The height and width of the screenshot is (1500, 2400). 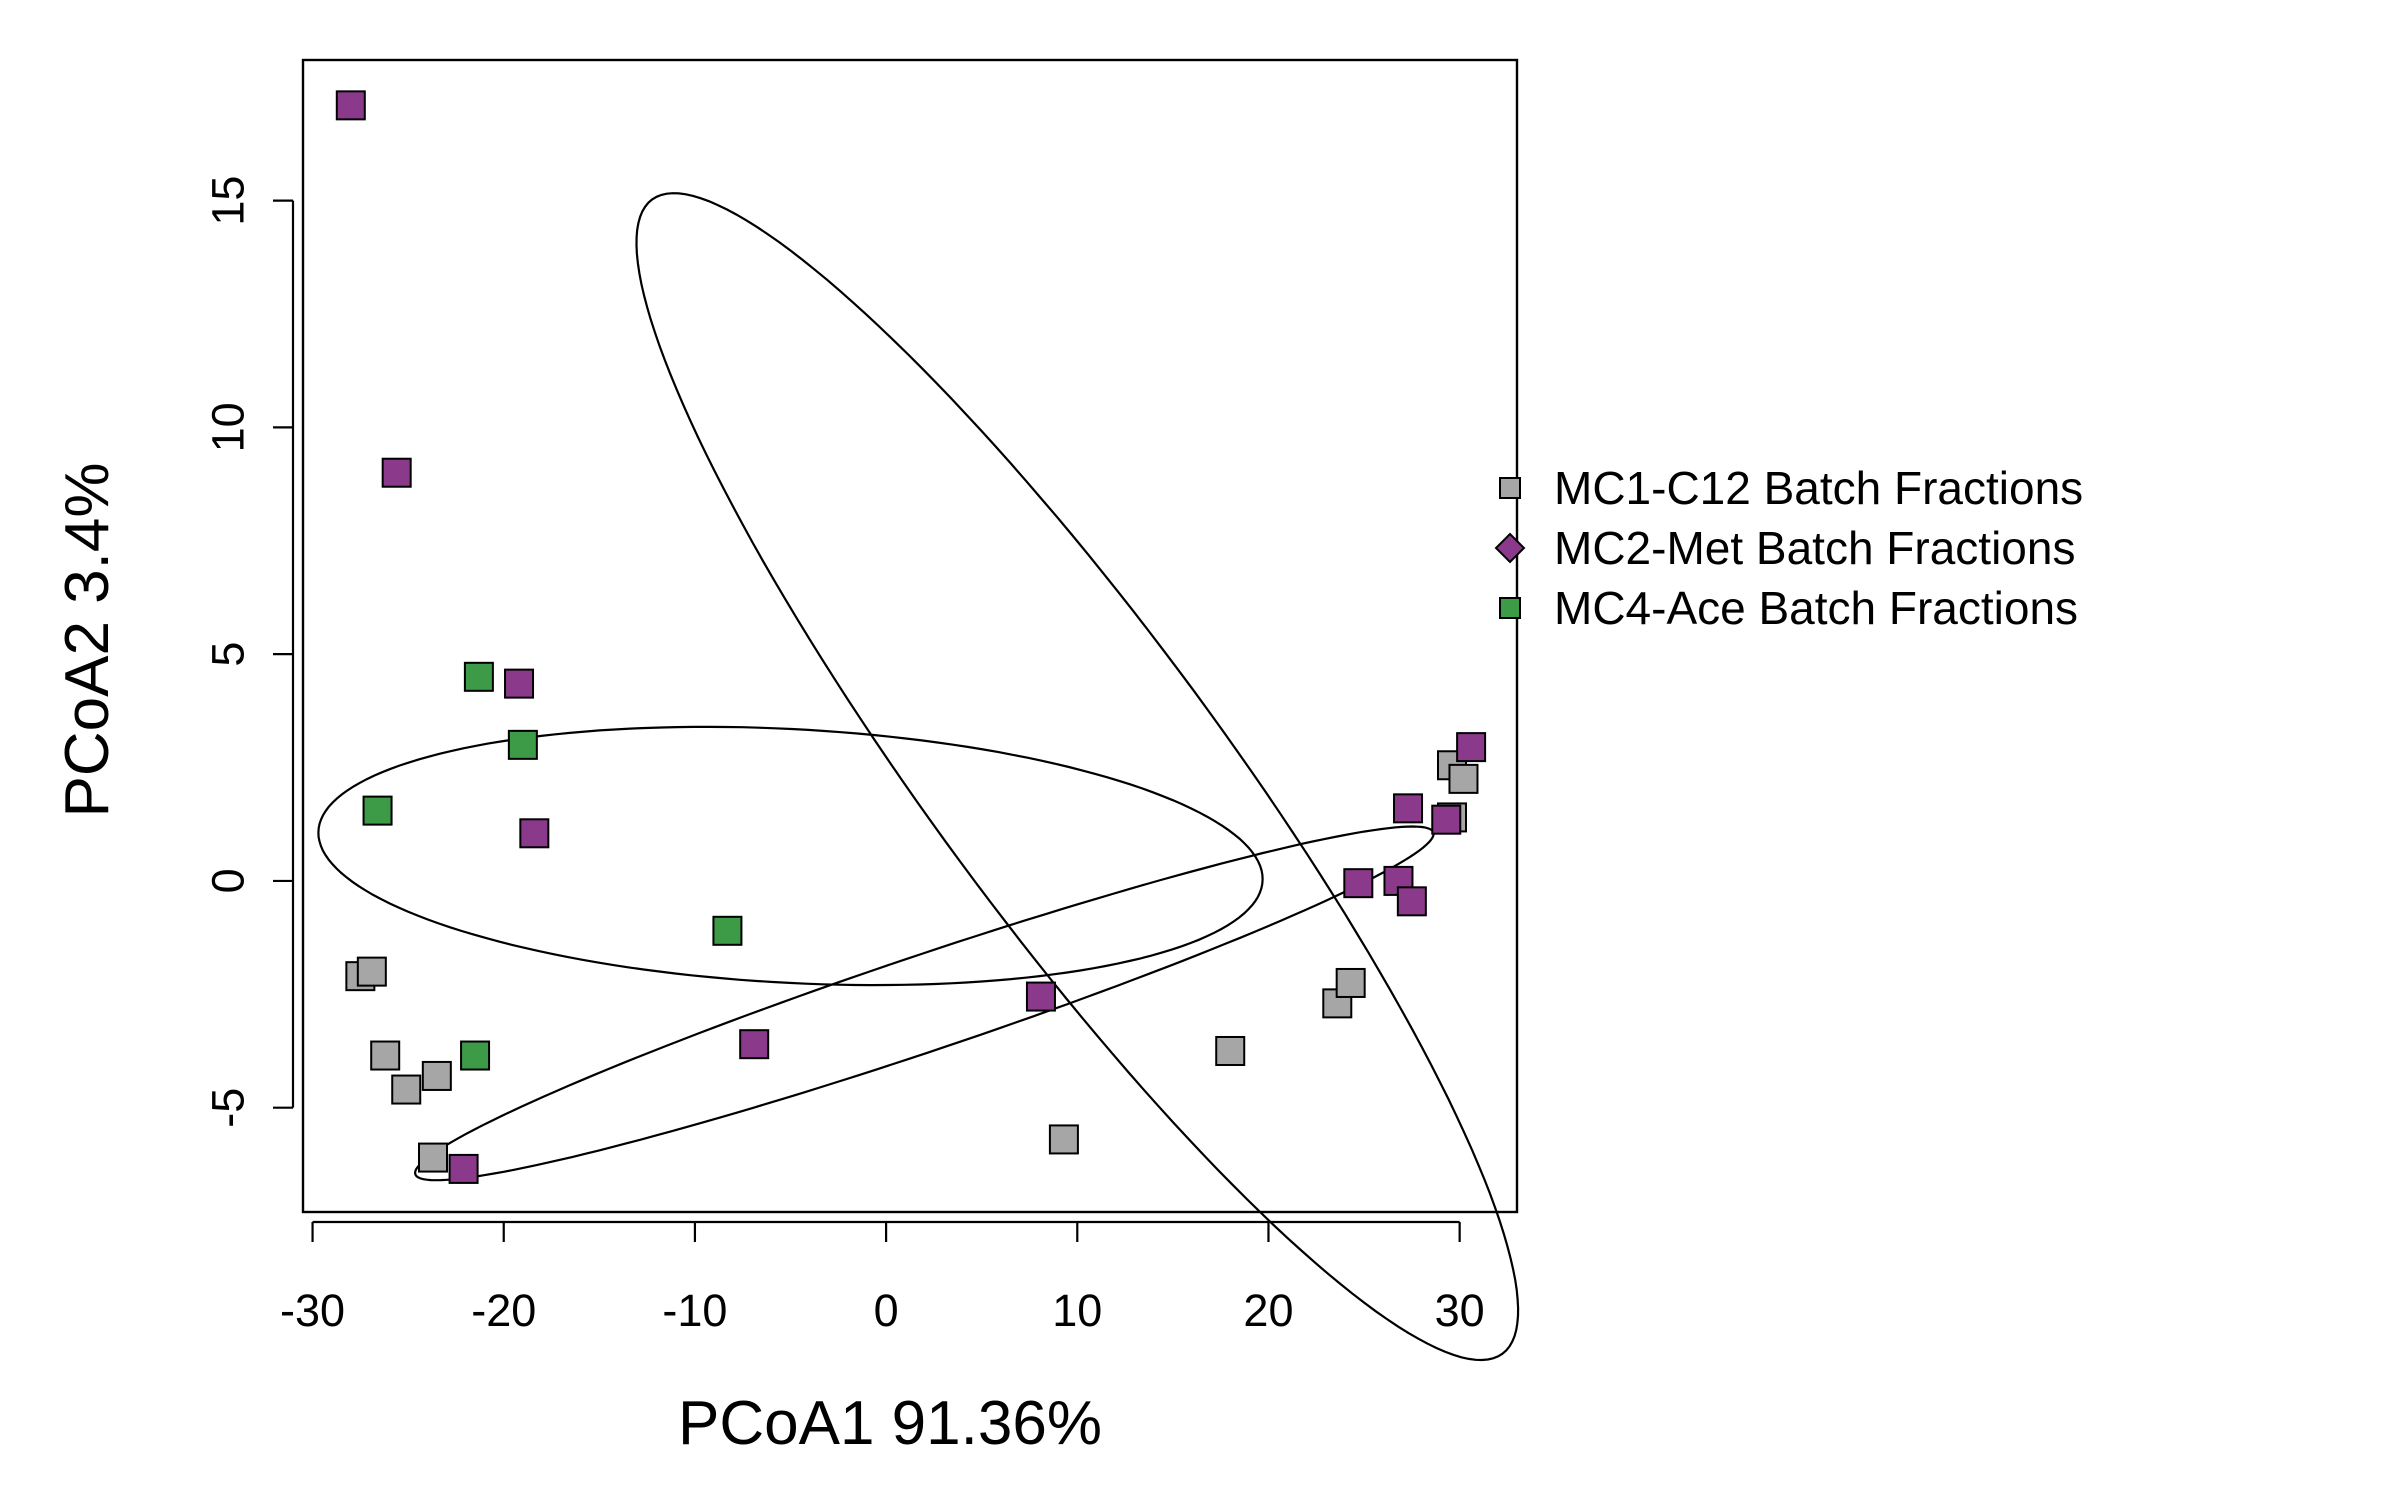 What do you see at coordinates (503, 1310) in the screenshot?
I see `x-tick-label: -20` at bounding box center [503, 1310].